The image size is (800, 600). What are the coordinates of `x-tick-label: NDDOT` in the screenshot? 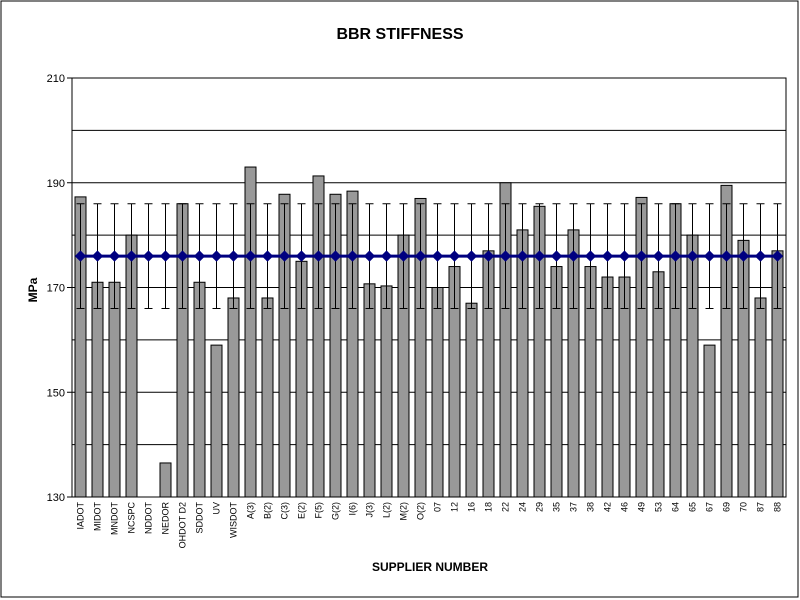 It's located at (149, 518).